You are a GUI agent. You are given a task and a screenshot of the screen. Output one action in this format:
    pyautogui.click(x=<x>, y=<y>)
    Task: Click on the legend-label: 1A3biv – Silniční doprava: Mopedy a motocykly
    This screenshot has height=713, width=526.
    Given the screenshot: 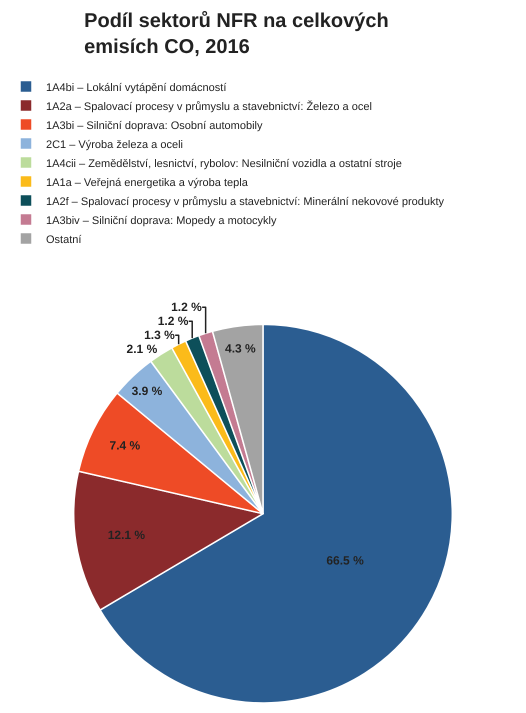 What is the action you would take?
    pyautogui.click(x=162, y=220)
    